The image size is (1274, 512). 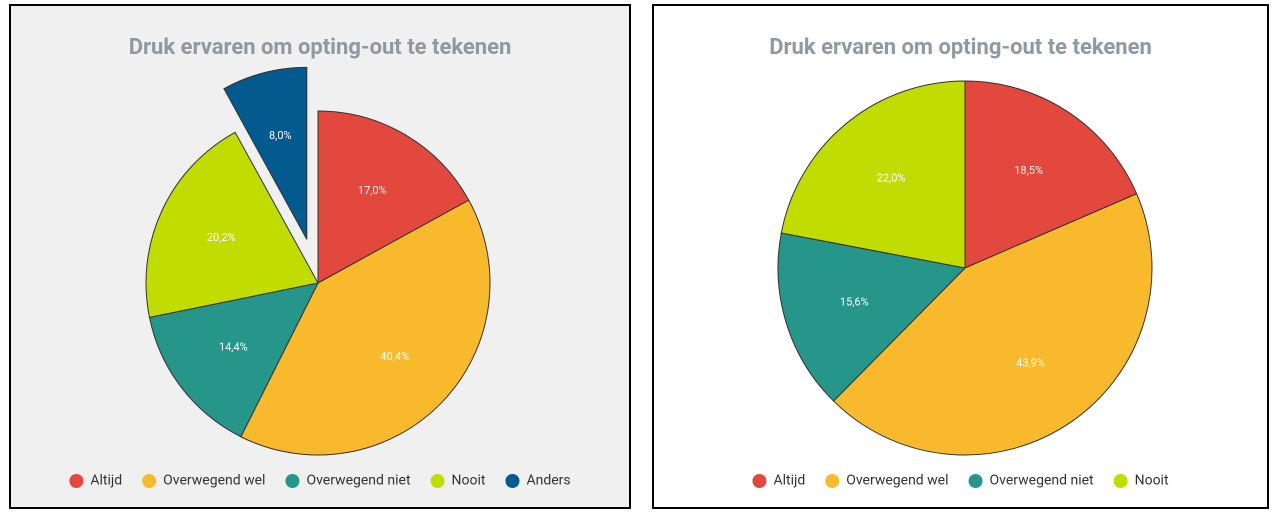 What do you see at coordinates (221, 237) in the screenshot?
I see `value-label: 20,2%` at bounding box center [221, 237].